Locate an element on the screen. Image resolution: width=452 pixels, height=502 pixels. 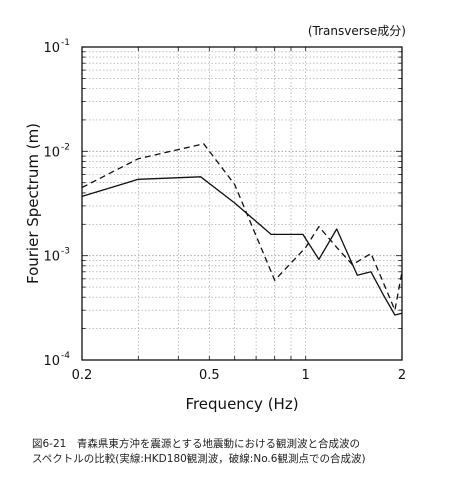
x-tick-label: 0.2 is located at coordinates (82, 375).